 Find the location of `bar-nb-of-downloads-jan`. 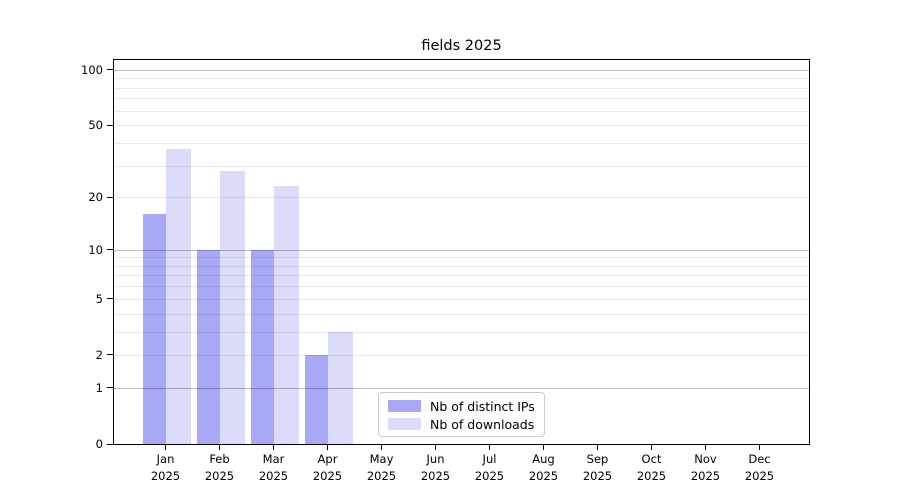

bar-nb-of-downloads-jan is located at coordinates (178, 296).